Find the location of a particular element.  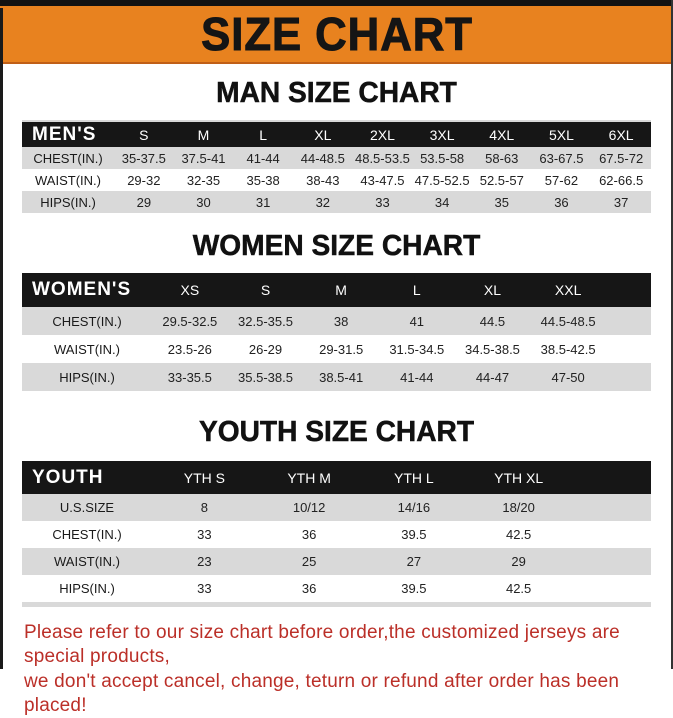

size-table-header-row: YOUTH YTH S YTH M YTH L YTH XL is located at coordinates (336, 477).